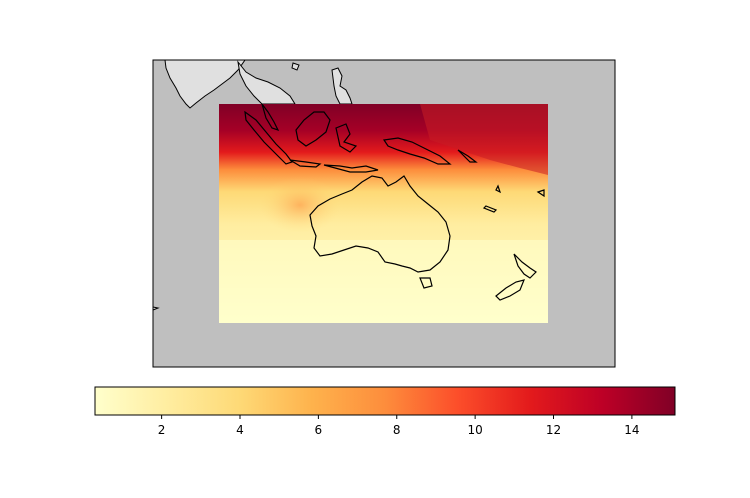 Image resolution: width=750 pixels, height=498 pixels. What do you see at coordinates (240, 430) in the screenshot?
I see `colorbar-tick-label: 4` at bounding box center [240, 430].